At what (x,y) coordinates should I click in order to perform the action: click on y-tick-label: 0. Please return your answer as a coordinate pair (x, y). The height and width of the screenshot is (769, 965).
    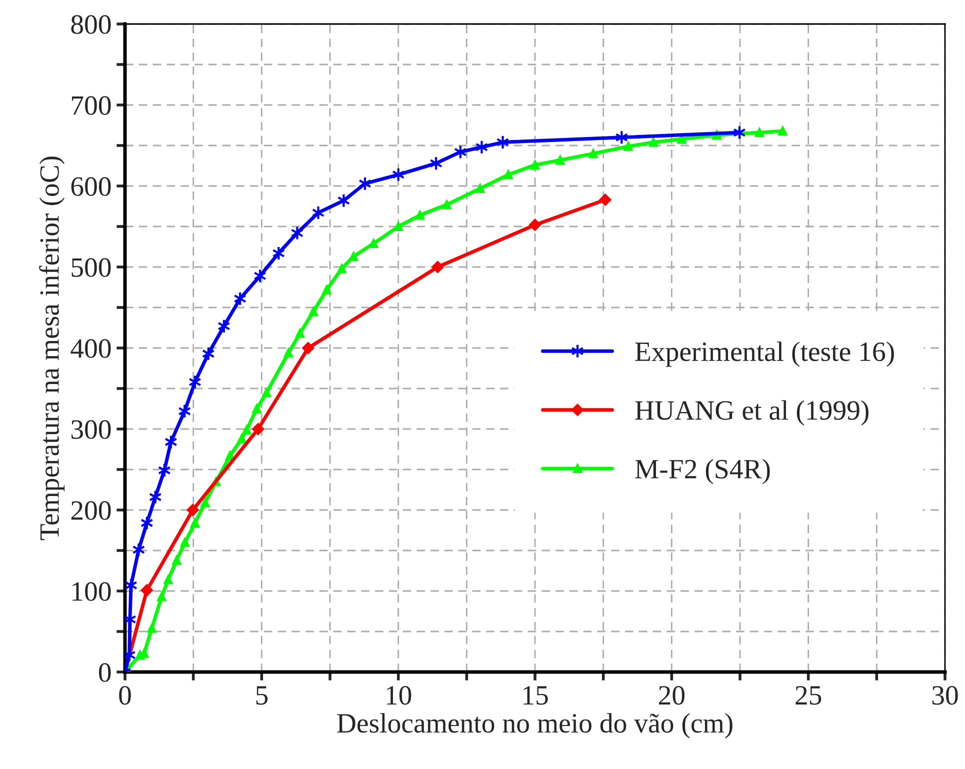
    Looking at the image, I should click on (104, 672).